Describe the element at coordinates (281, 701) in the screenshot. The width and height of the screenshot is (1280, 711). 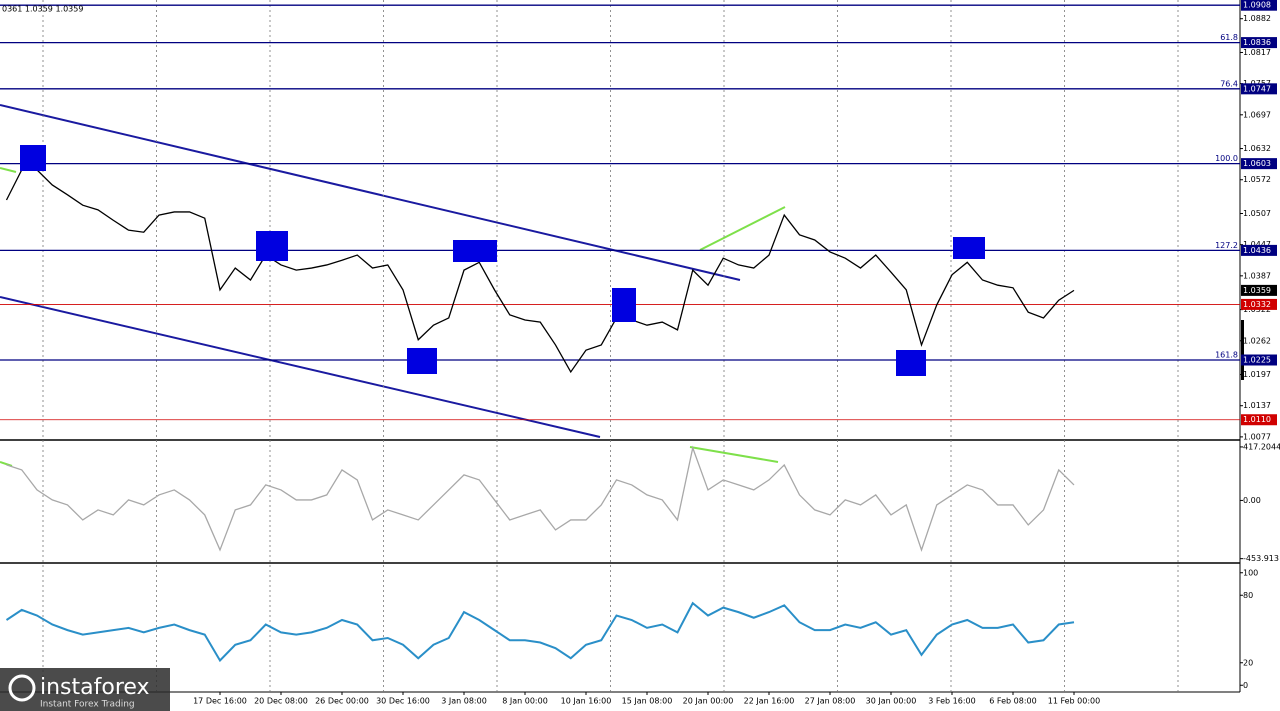
I see `x-tick-label: 20 Dec 08:00` at that location.